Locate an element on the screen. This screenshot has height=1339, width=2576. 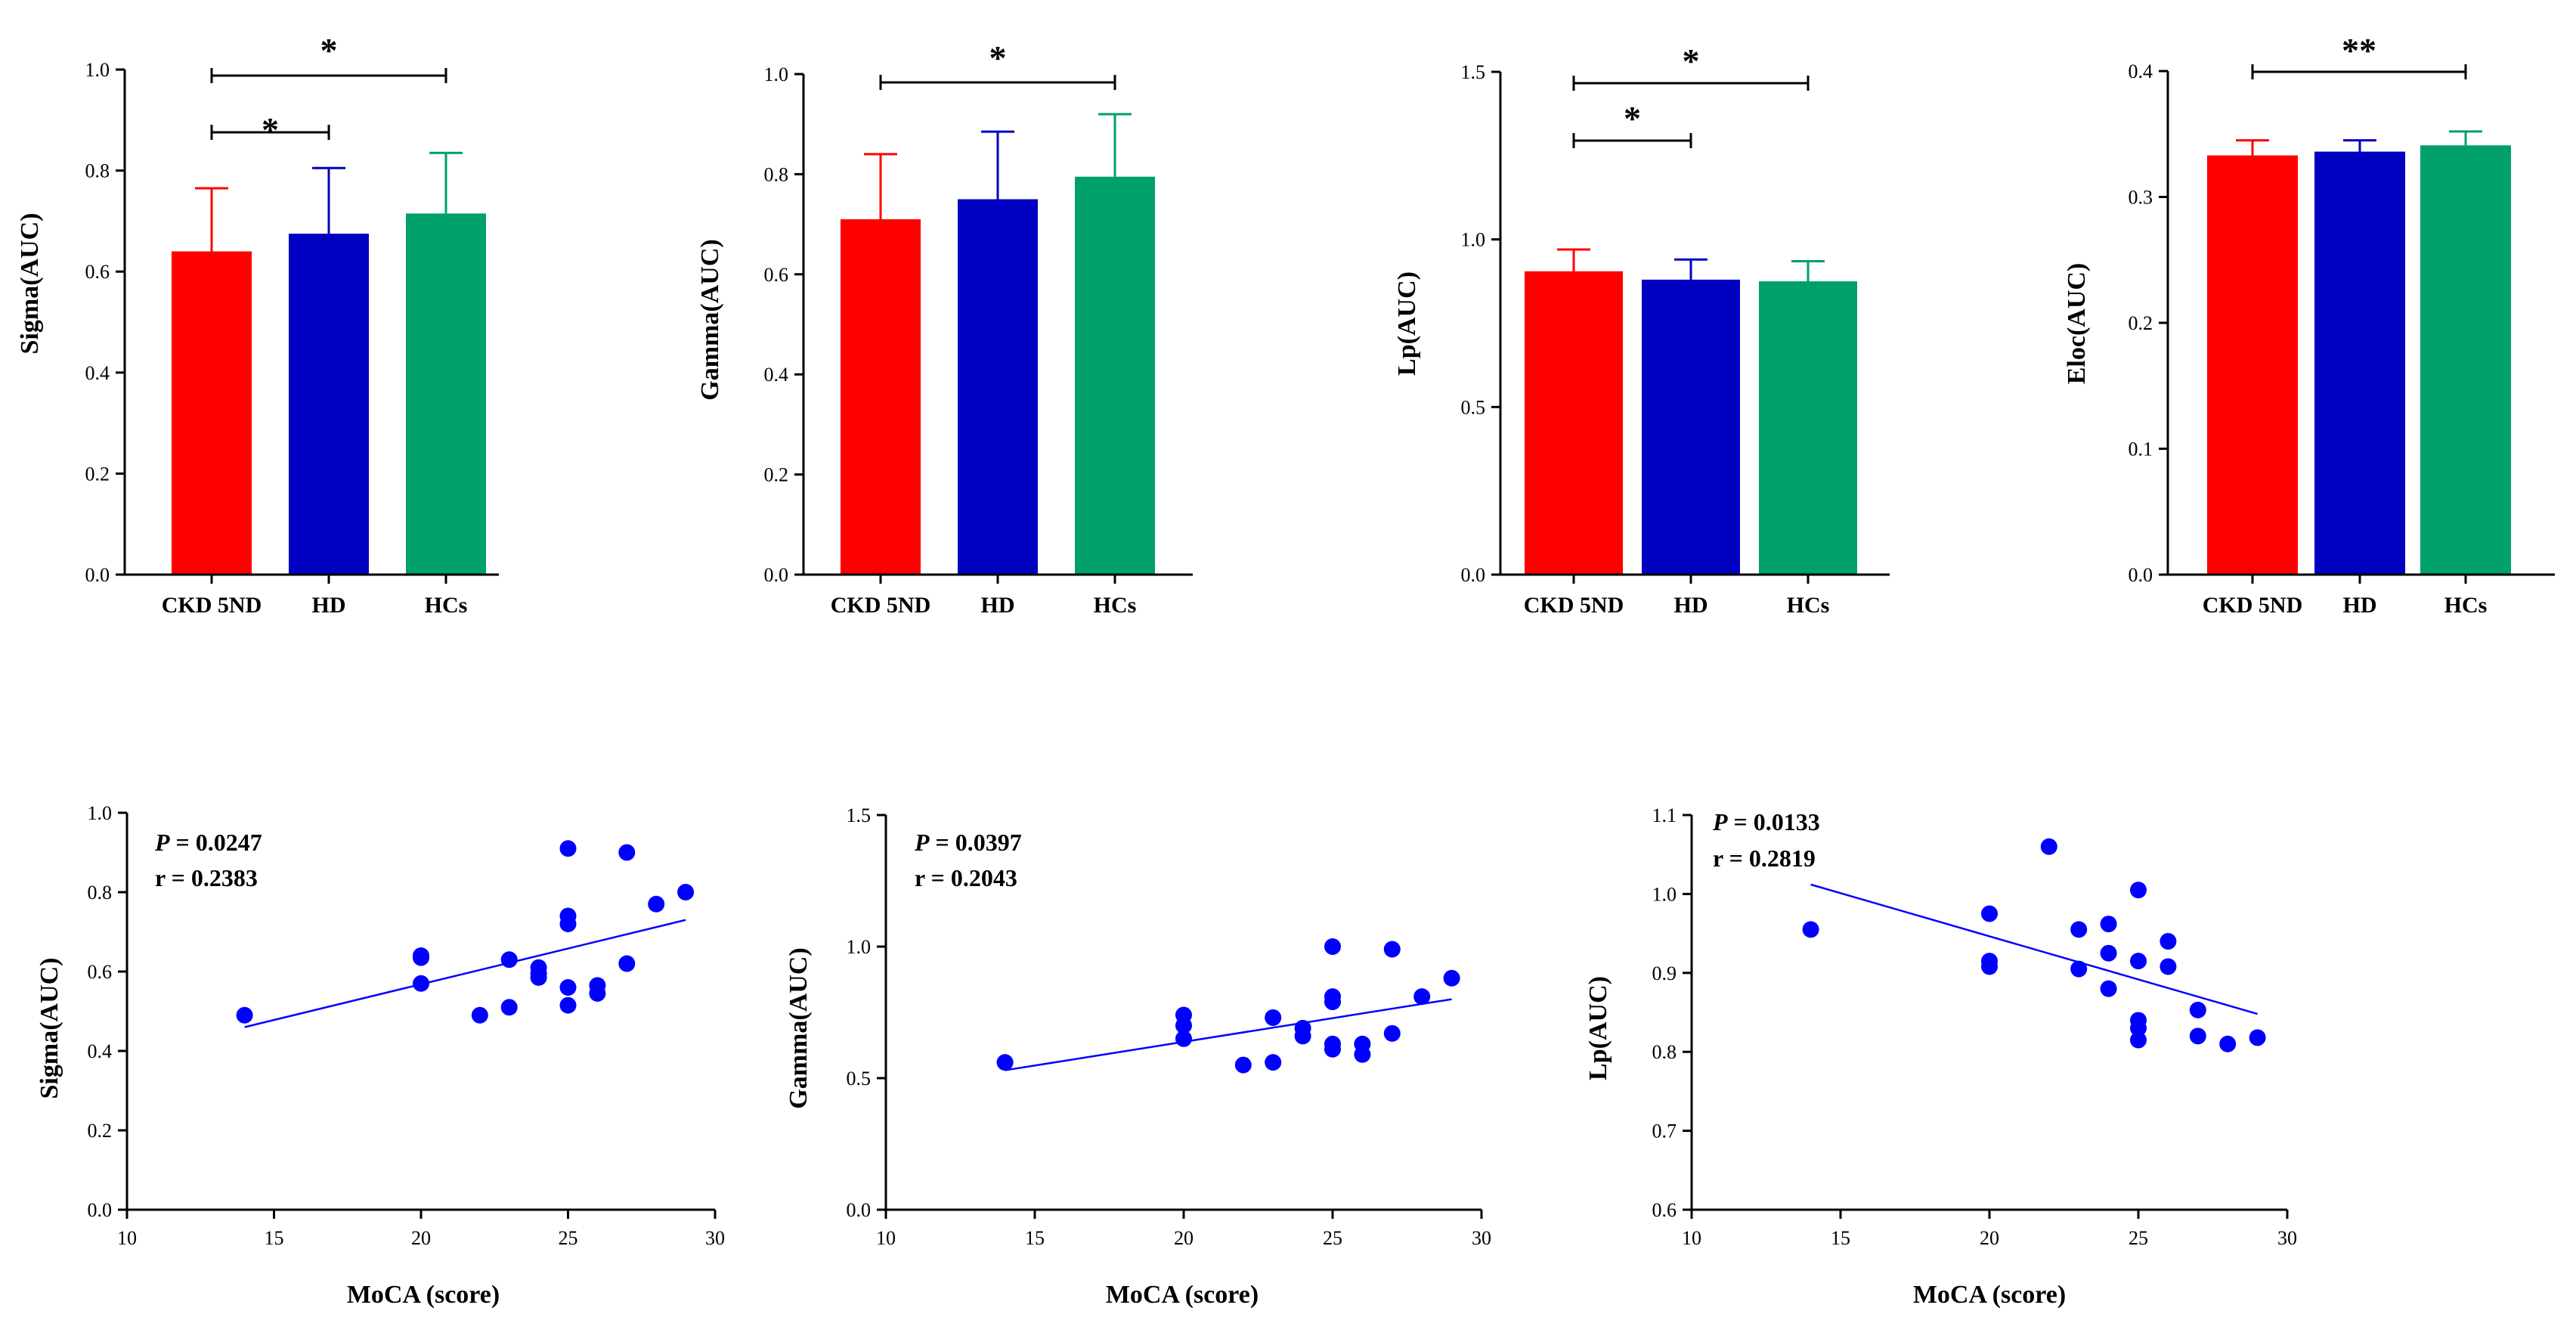
r-value-text: r = 0.2819 is located at coordinates (1764, 858).